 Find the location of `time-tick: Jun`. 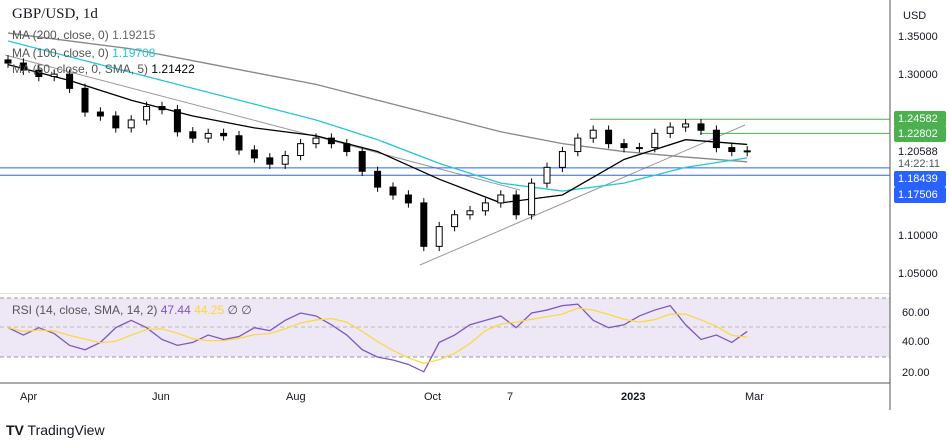

time-tick: Jun is located at coordinates (161, 397).